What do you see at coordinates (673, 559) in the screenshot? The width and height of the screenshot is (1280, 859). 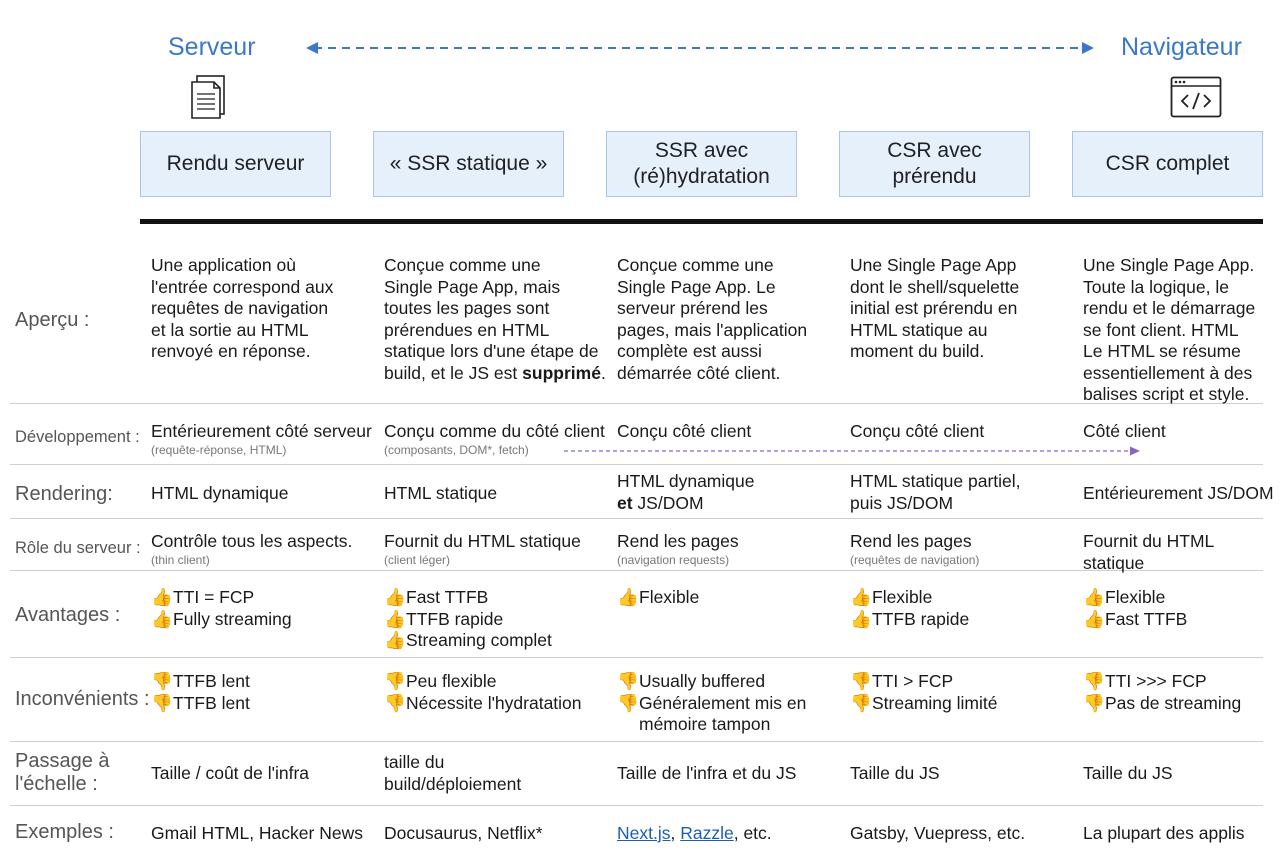 I see `sub-note: (navigation requests)` at bounding box center [673, 559].